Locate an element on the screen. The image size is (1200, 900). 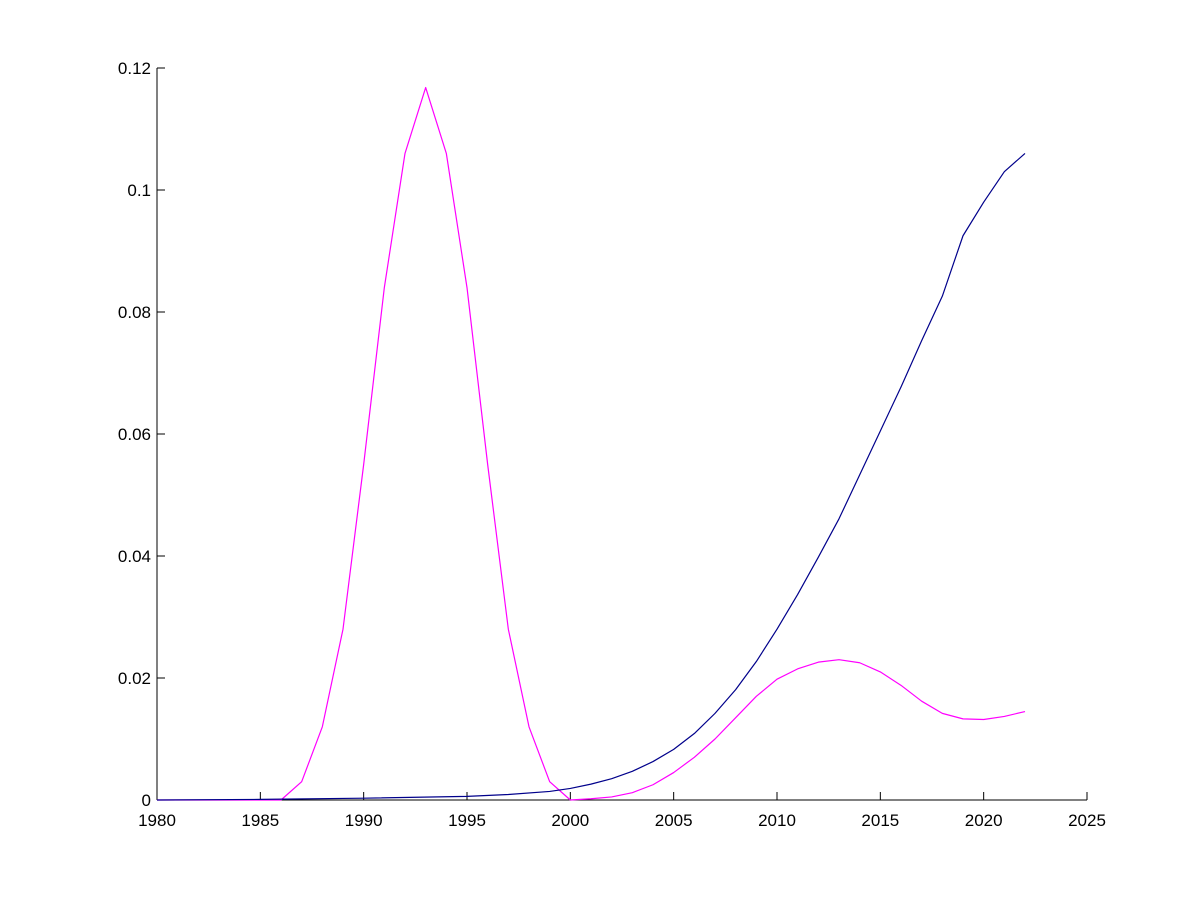
y-tick-label: 0.08 is located at coordinates (134, 312).